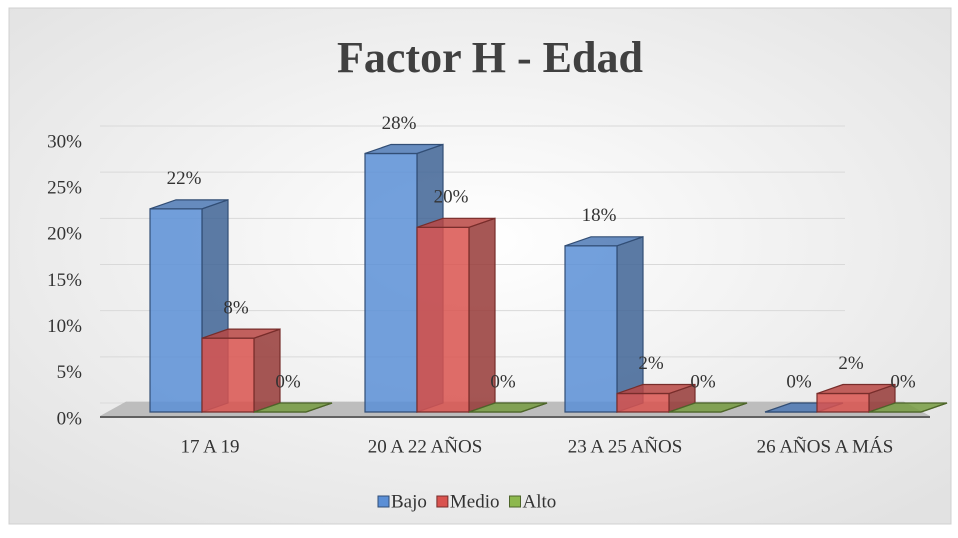  Describe the element at coordinates (70, 418) in the screenshot. I see `y-tick-label: 0%` at that location.